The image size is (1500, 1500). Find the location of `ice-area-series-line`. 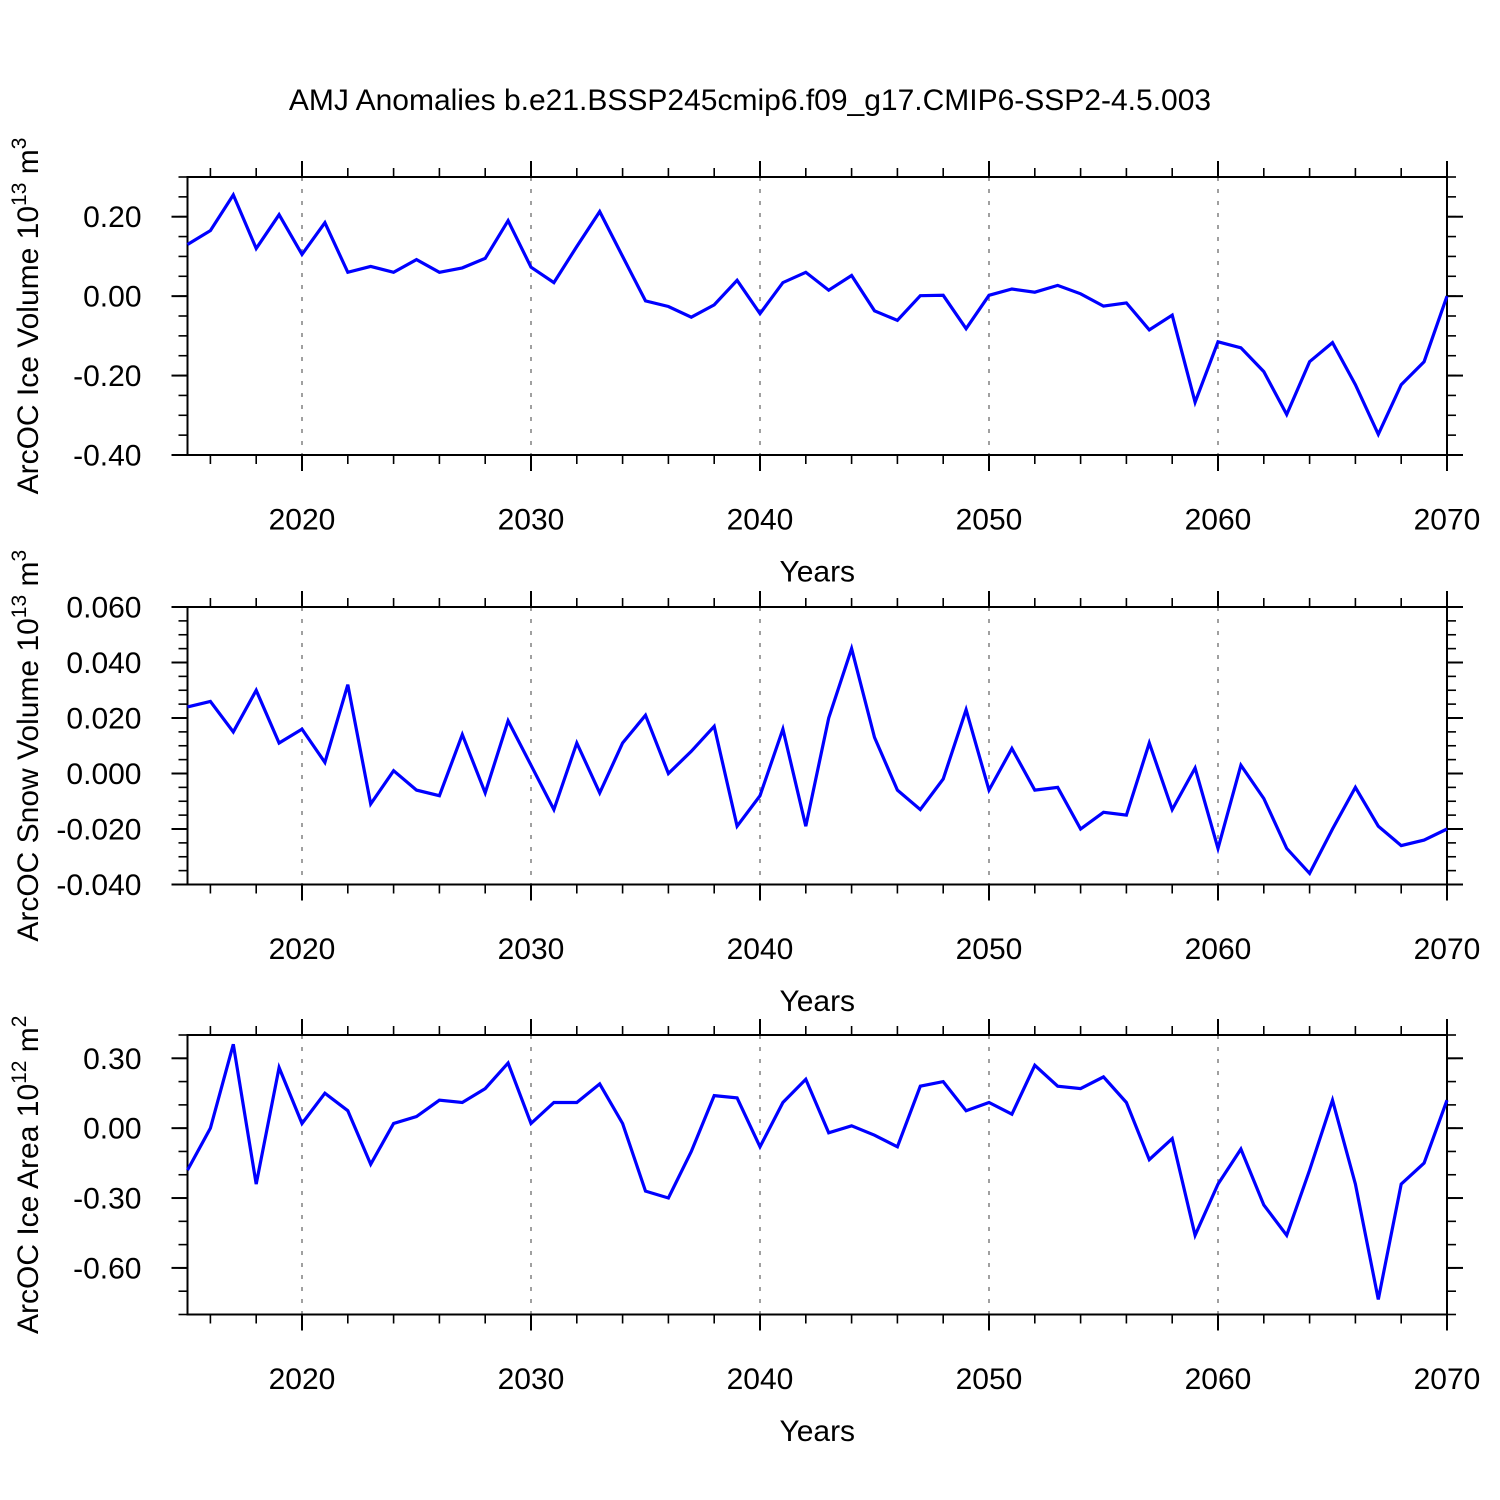

ice-area-series-line is located at coordinates (817, 1171).